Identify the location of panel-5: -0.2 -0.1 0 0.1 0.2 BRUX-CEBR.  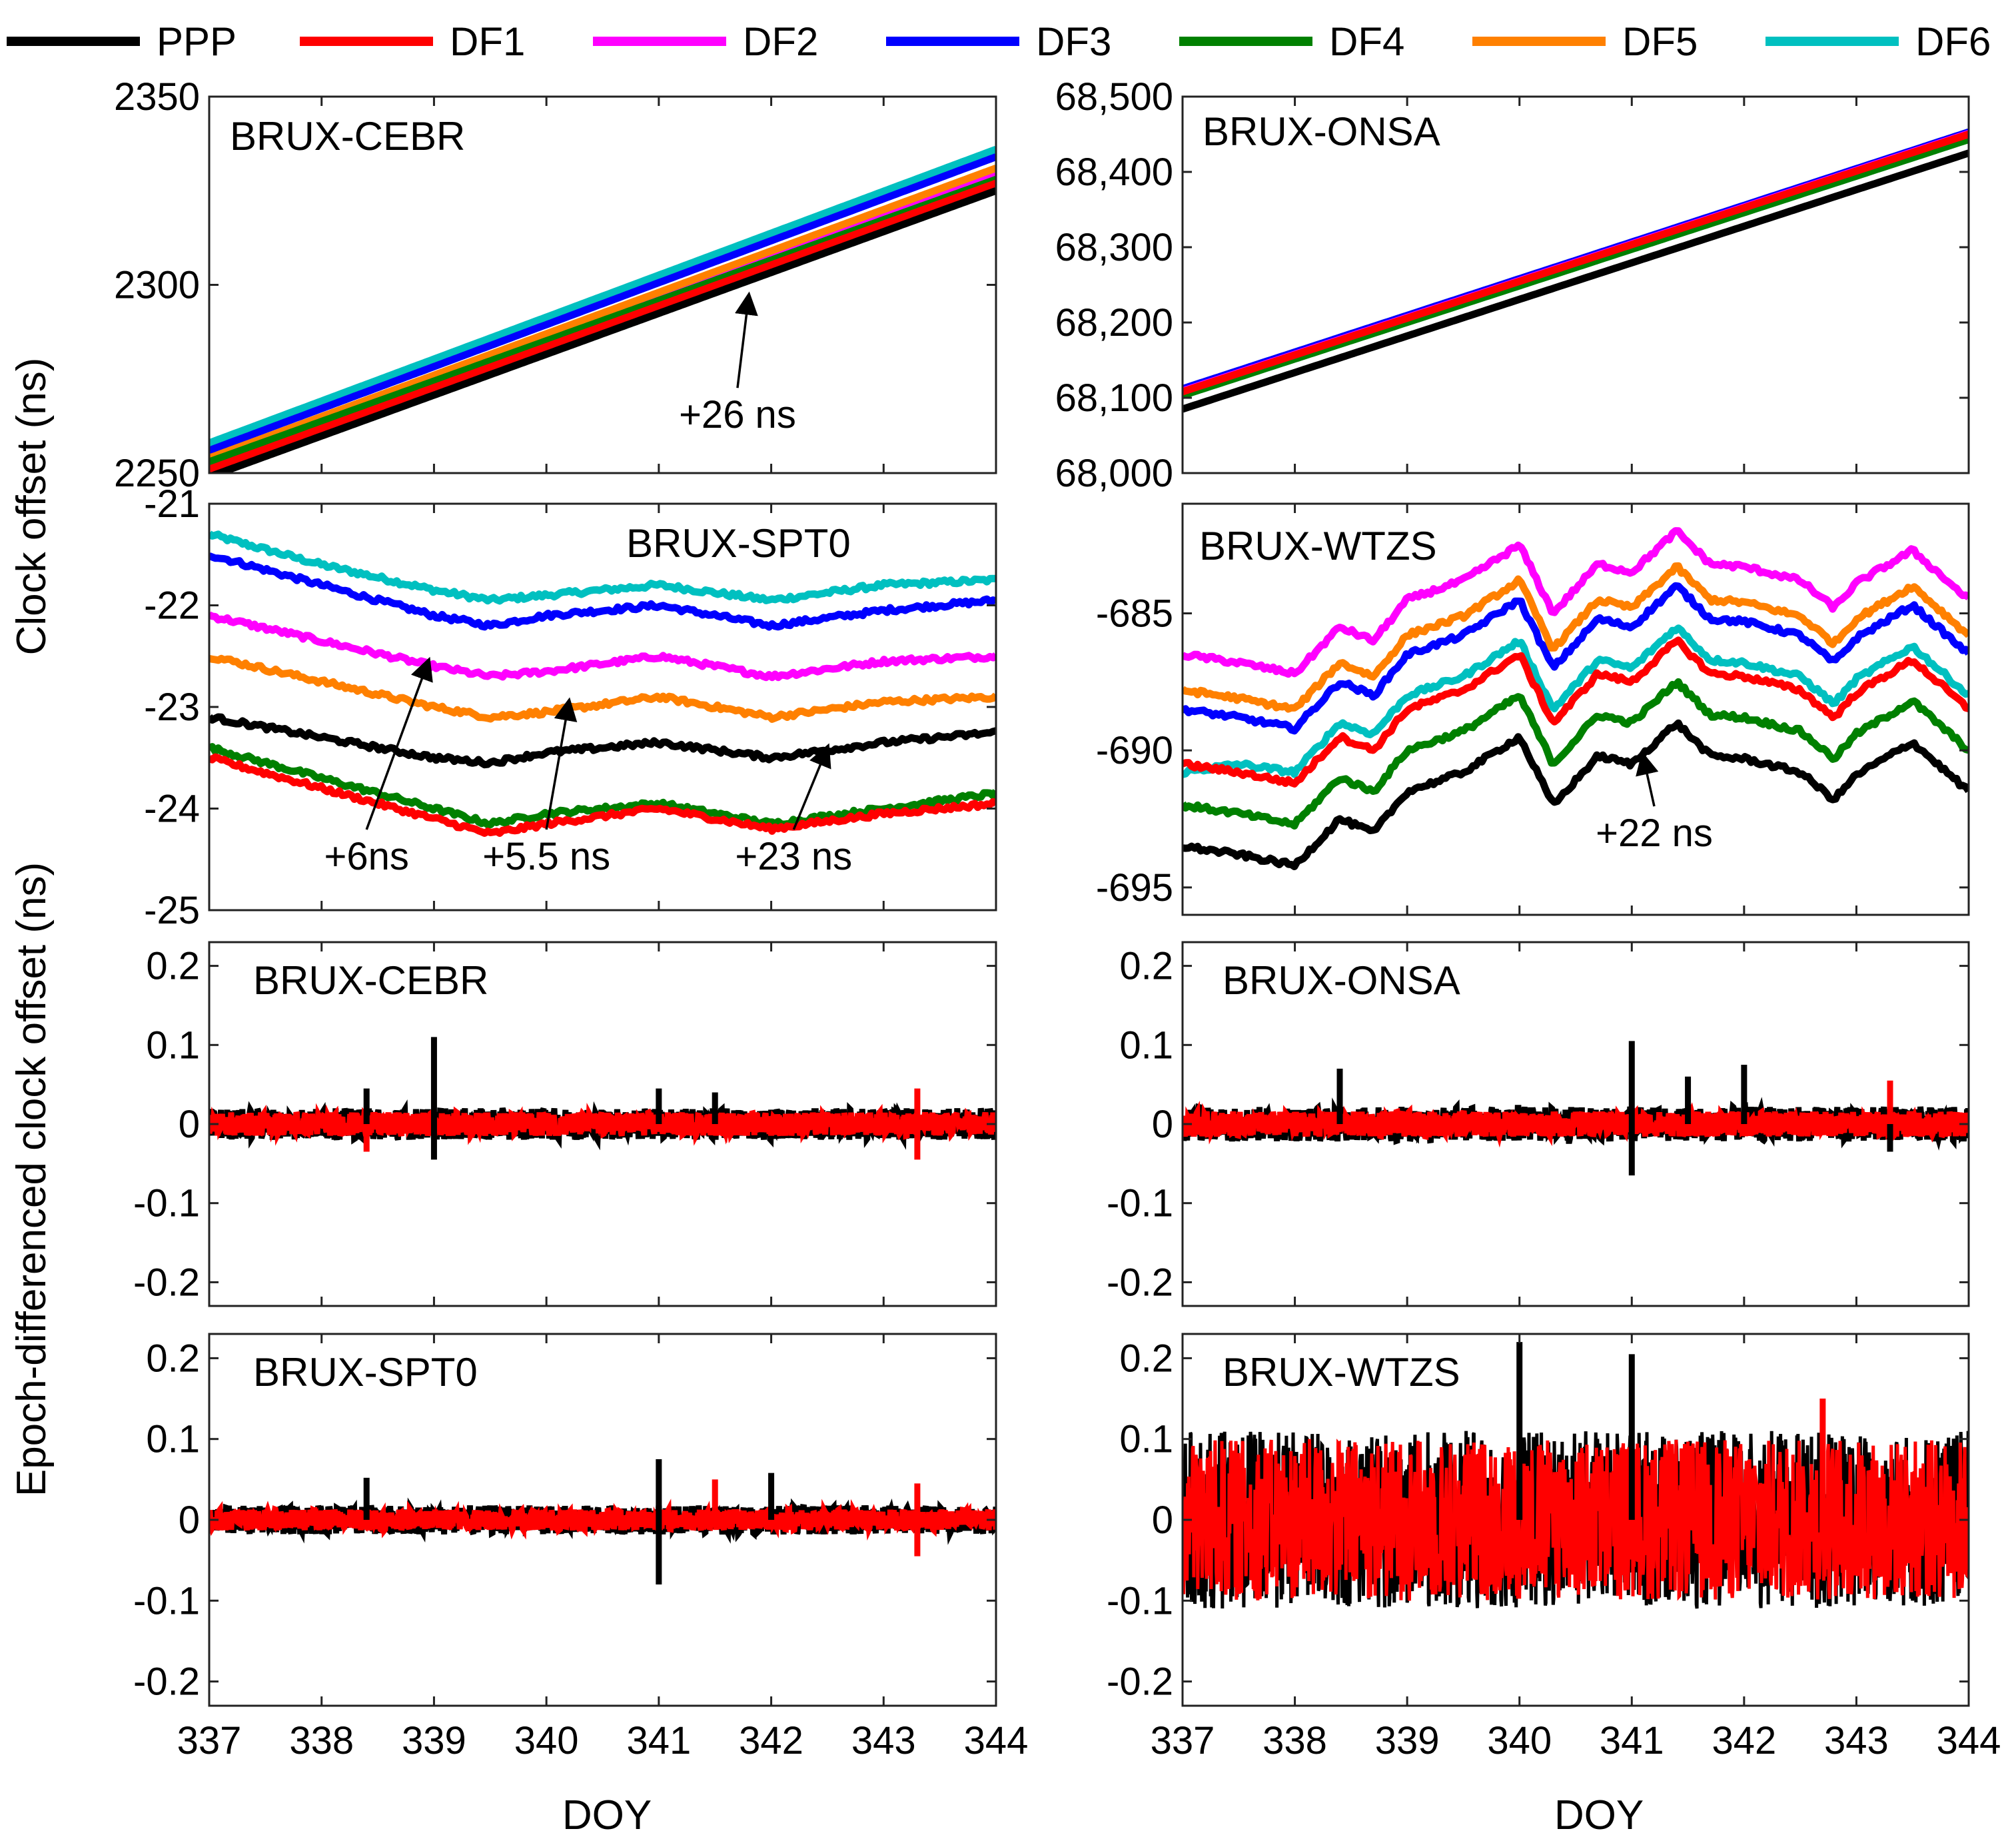
(565, 1124).